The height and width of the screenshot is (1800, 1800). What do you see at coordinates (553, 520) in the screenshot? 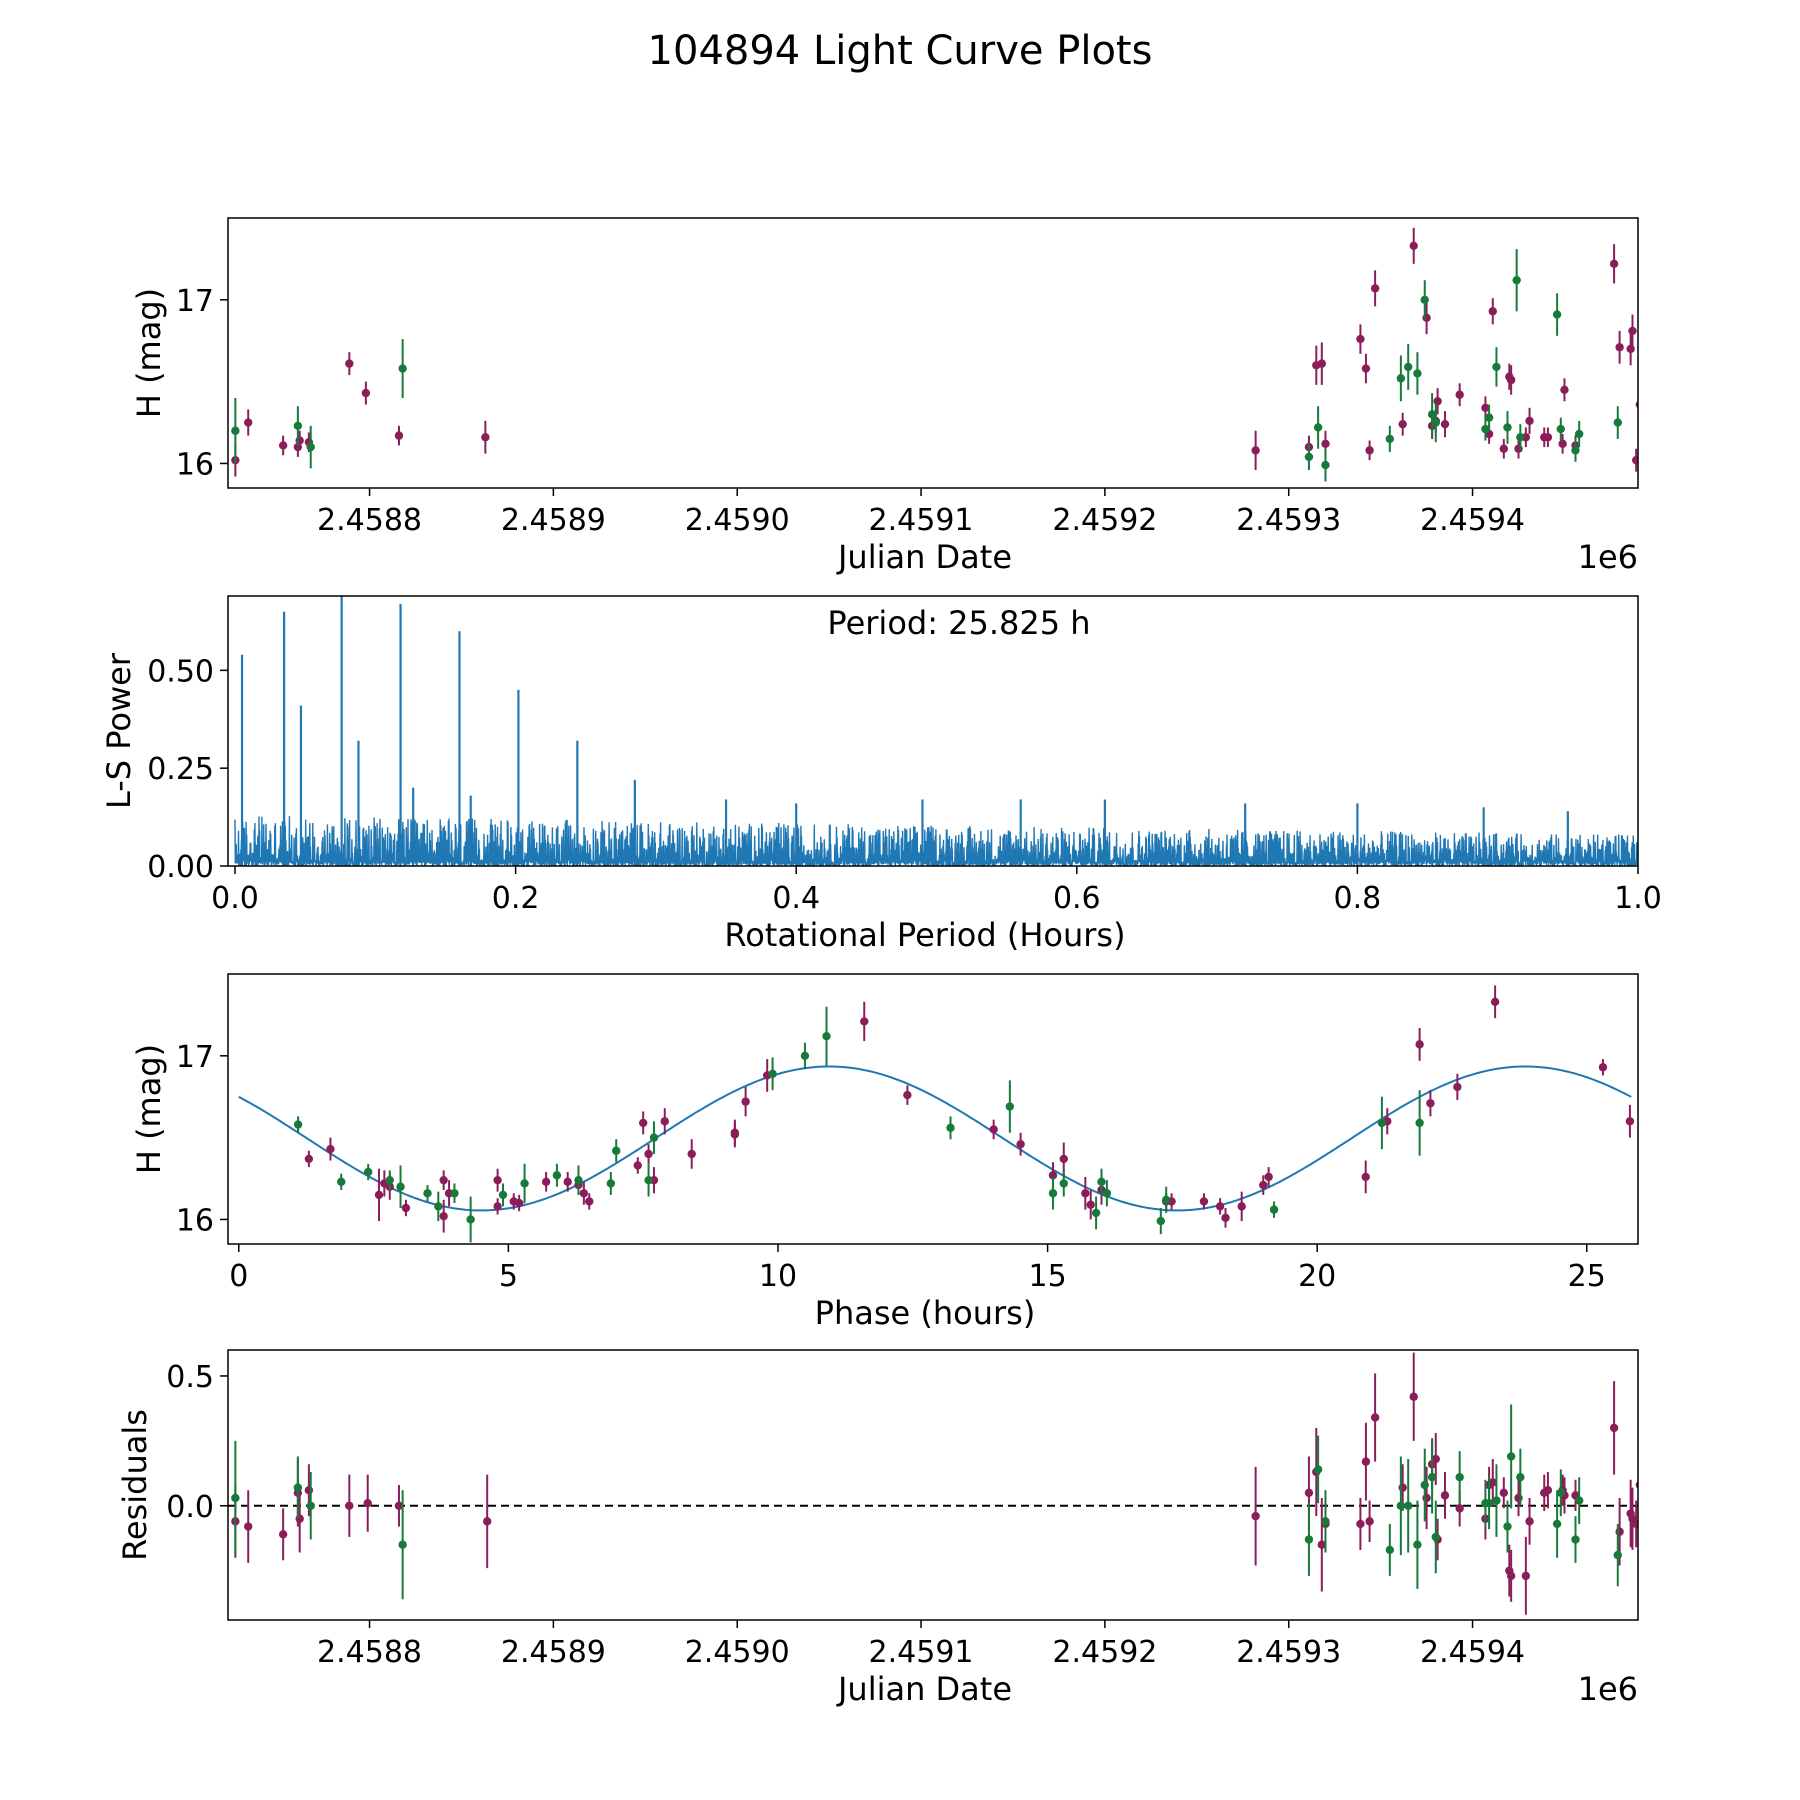
I see `lightcurve-xtick-label: 2.4589` at bounding box center [553, 520].